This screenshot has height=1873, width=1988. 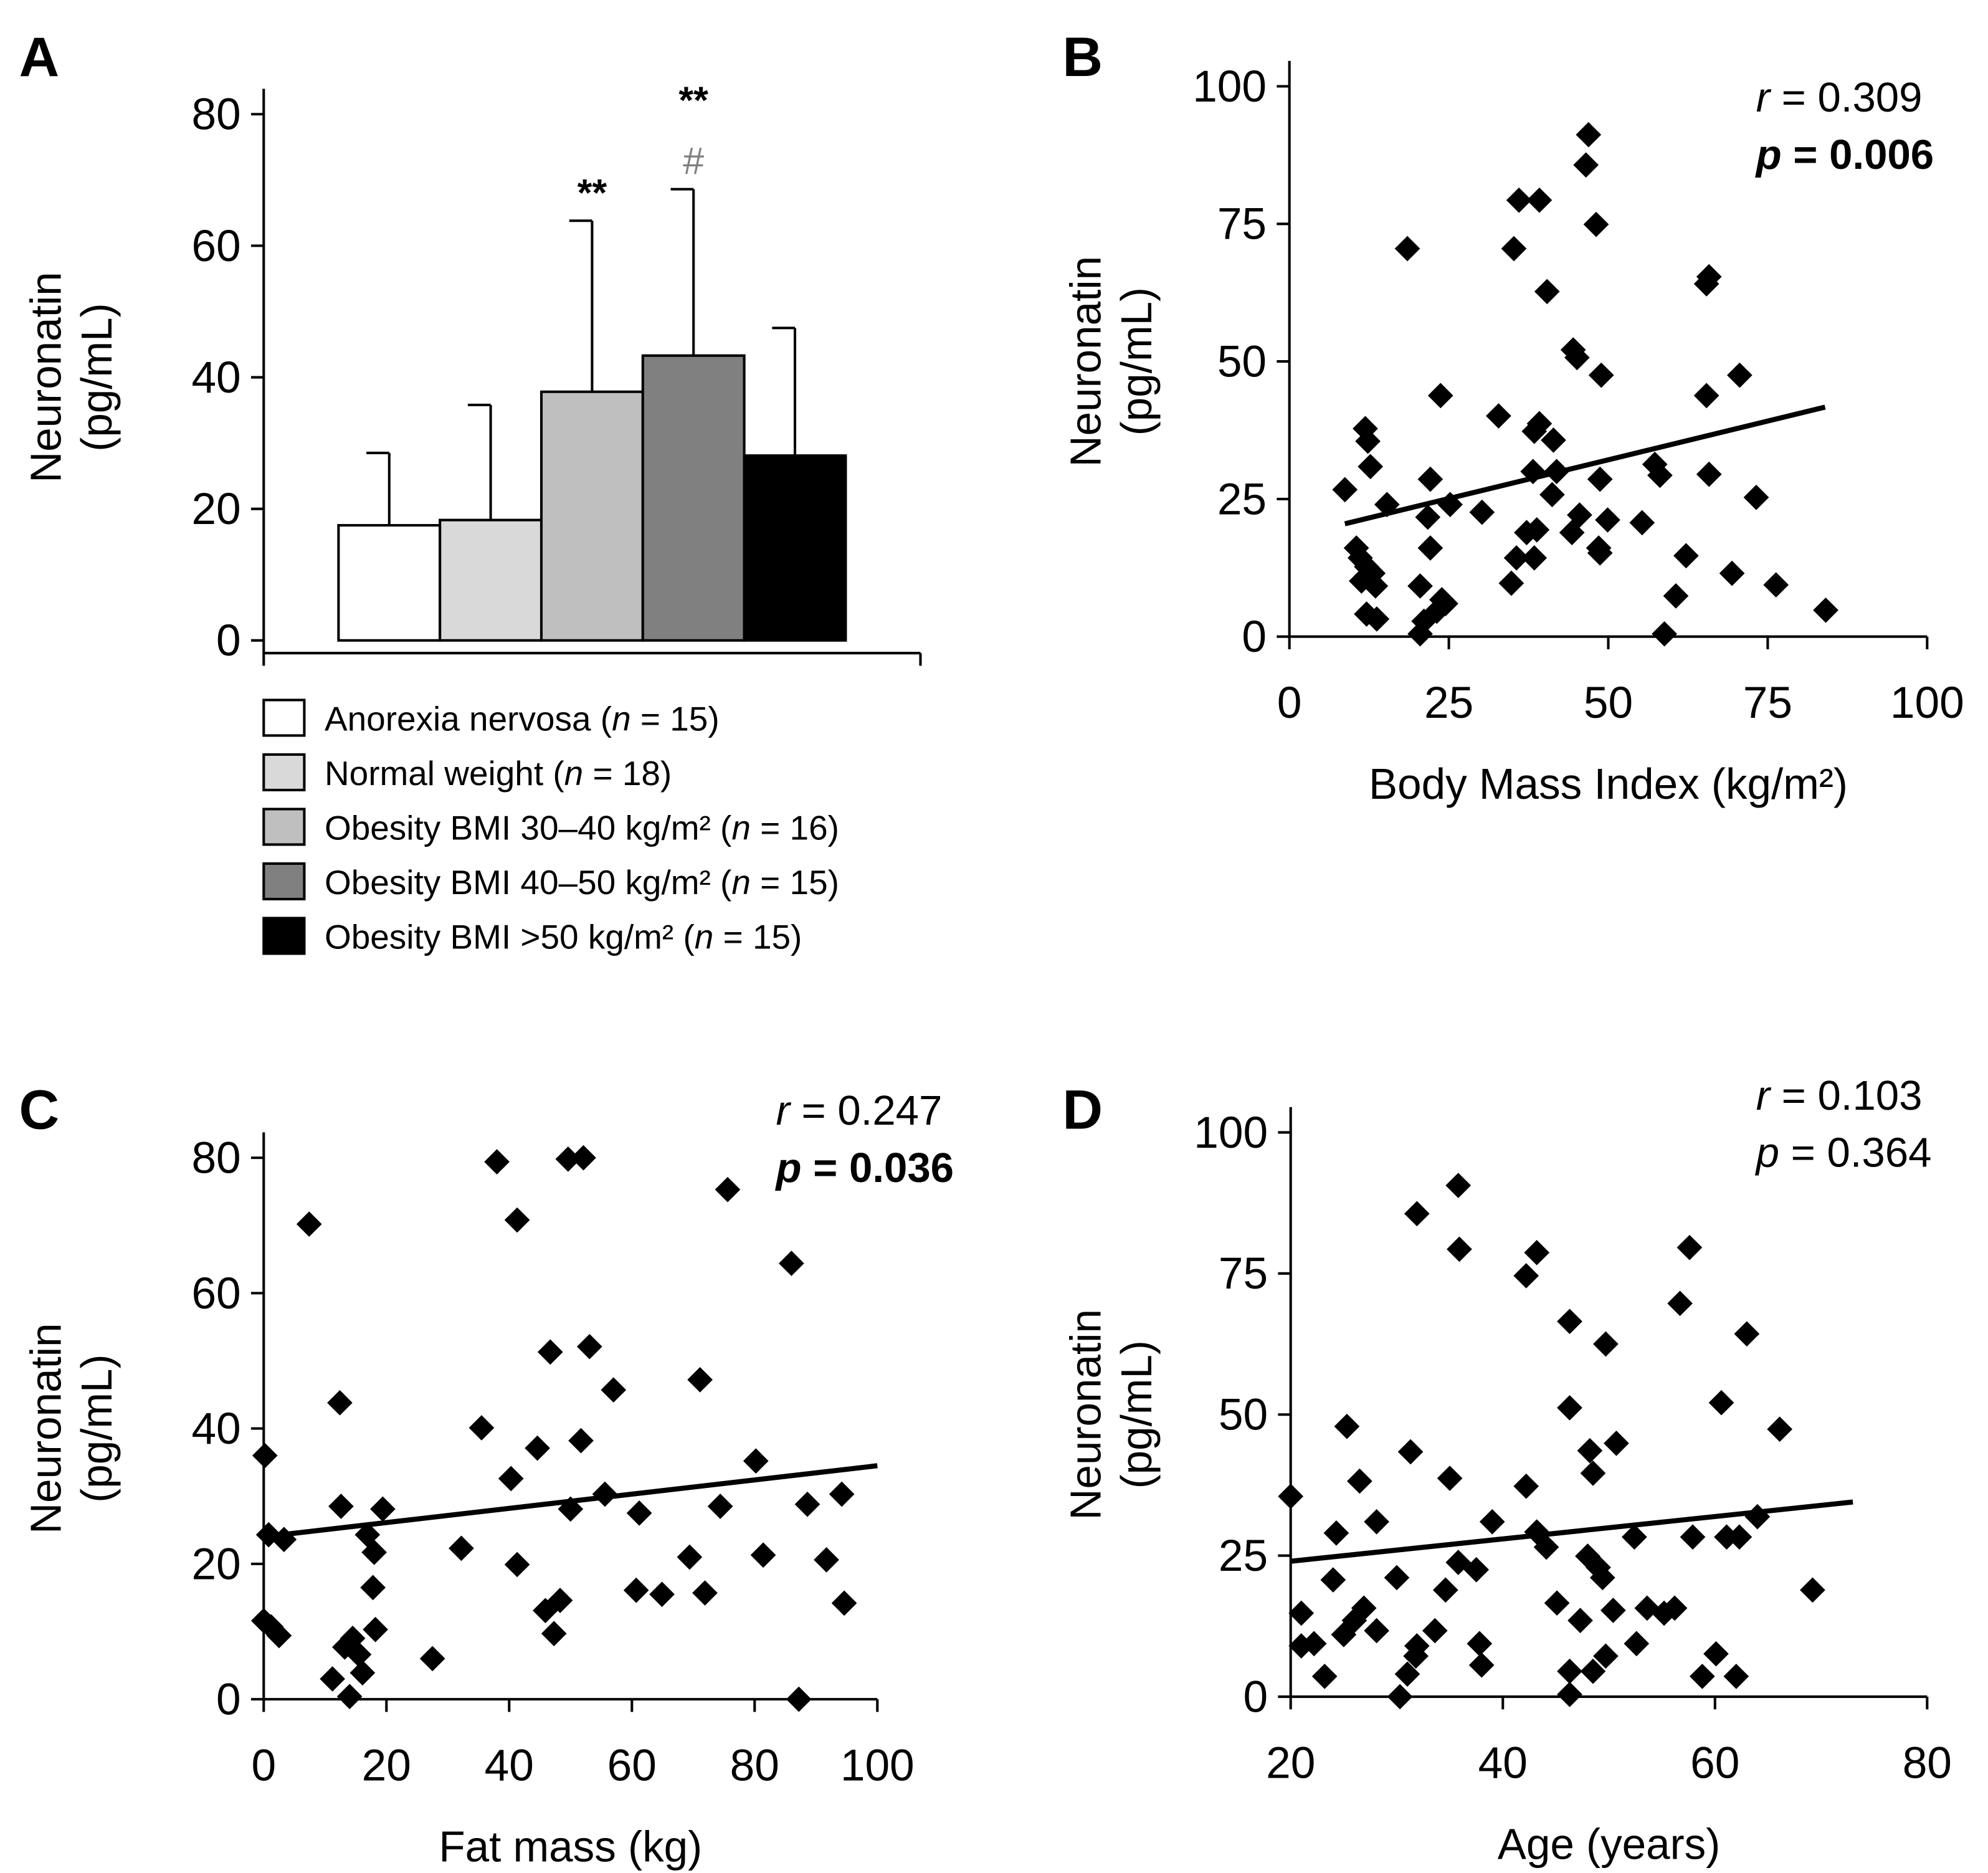 What do you see at coordinates (1839, 98) in the screenshot?
I see `r-value: r = 0.309` at bounding box center [1839, 98].